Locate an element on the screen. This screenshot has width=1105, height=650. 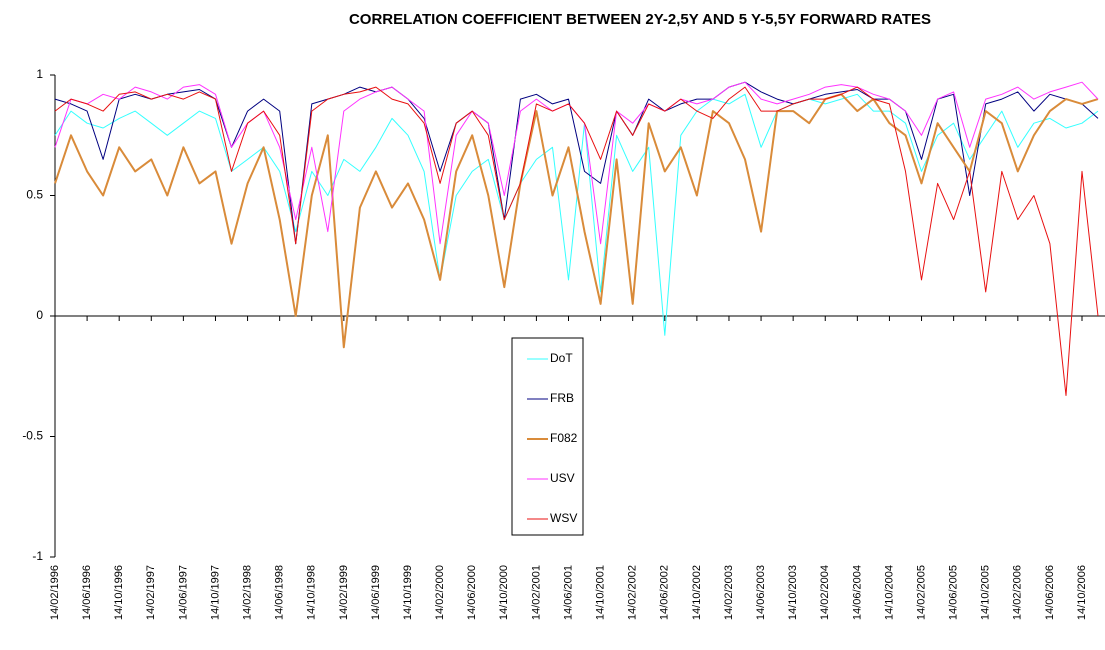
x-tick-label: 14/10/2002 is located at coordinates (697, 592).